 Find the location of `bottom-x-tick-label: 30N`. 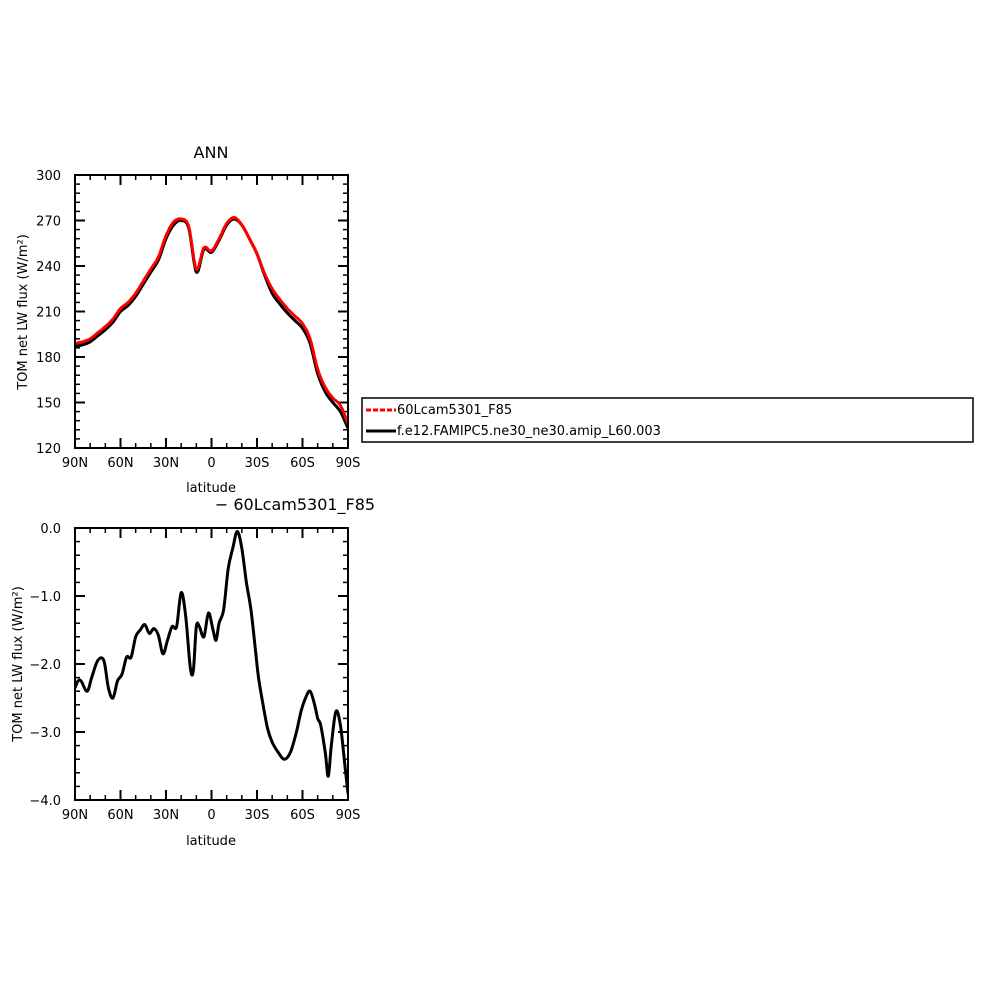

bottom-x-tick-label: 30N is located at coordinates (166, 815).